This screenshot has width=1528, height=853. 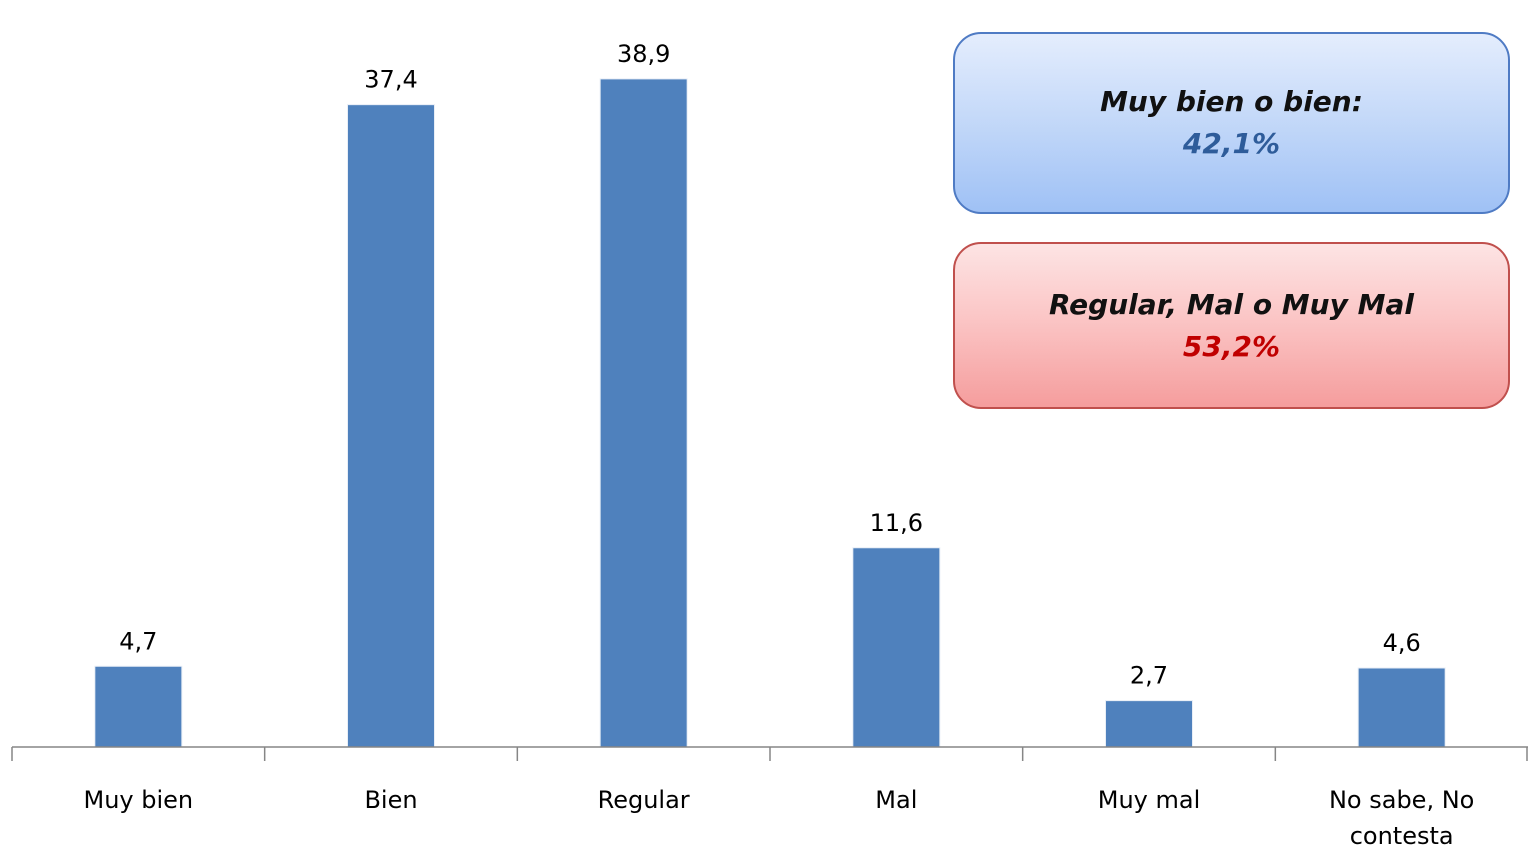 I want to click on data-label-4: 11,6, so click(x=896, y=523).